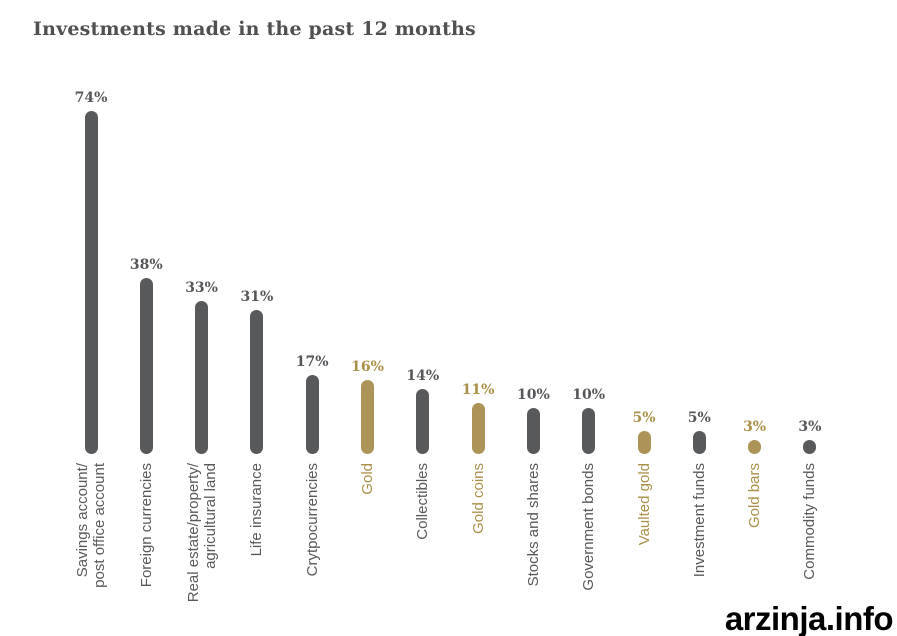  Describe the element at coordinates (699, 520) in the screenshot. I see `category-label: Investment funds` at that location.